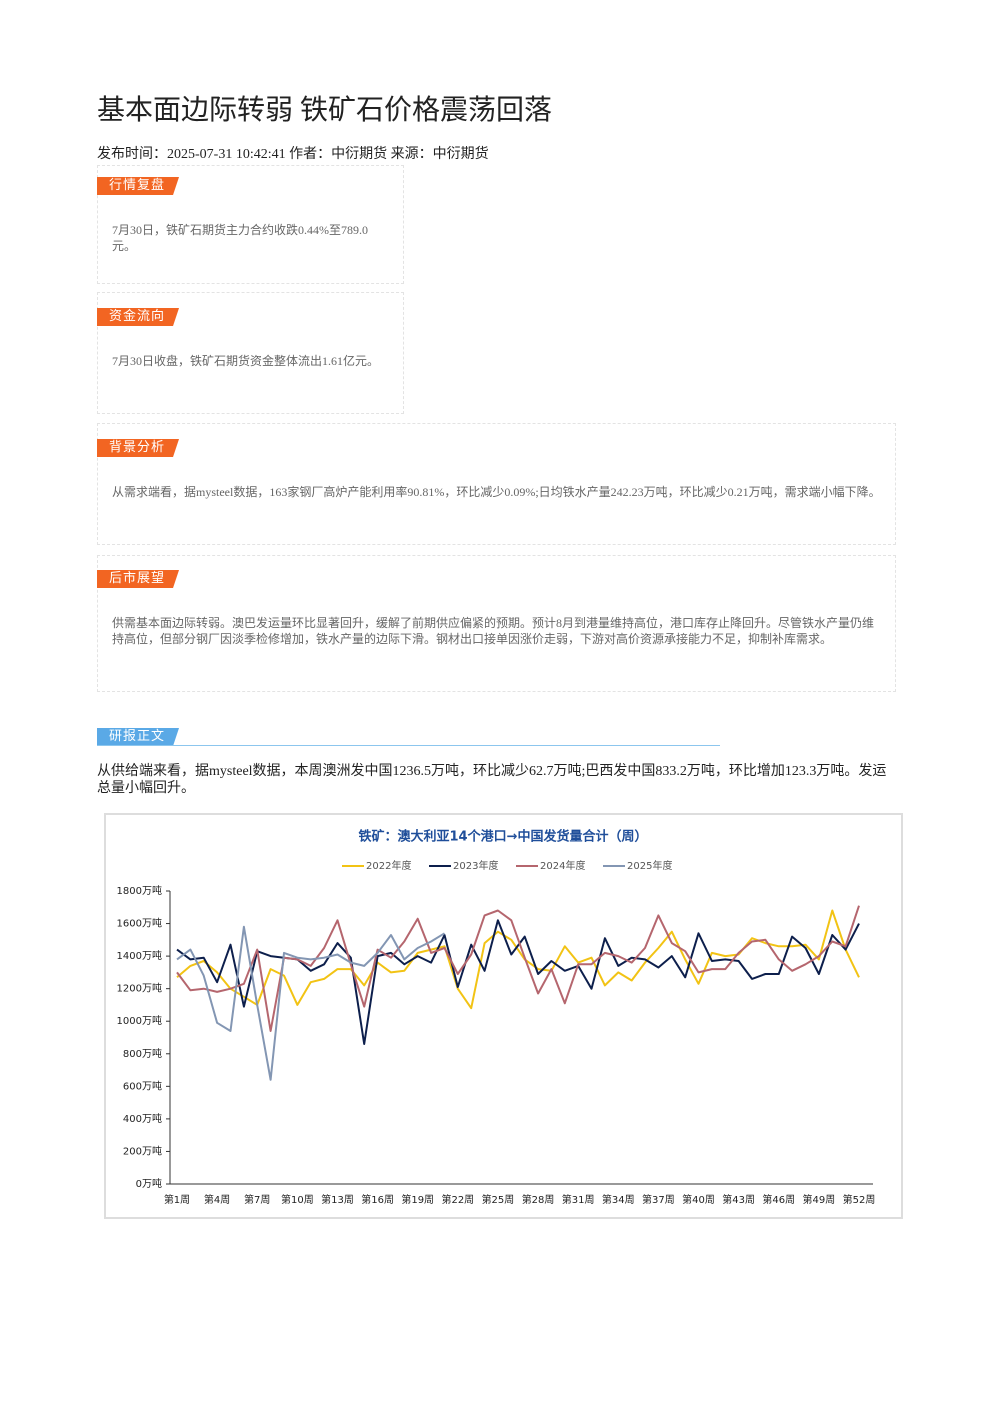  What do you see at coordinates (293, 154) in the screenshot?
I see `meta: 发布时间：2025-07-31 10:42:41 作者：中衍期货 来源：中衍期货` at bounding box center [293, 154].